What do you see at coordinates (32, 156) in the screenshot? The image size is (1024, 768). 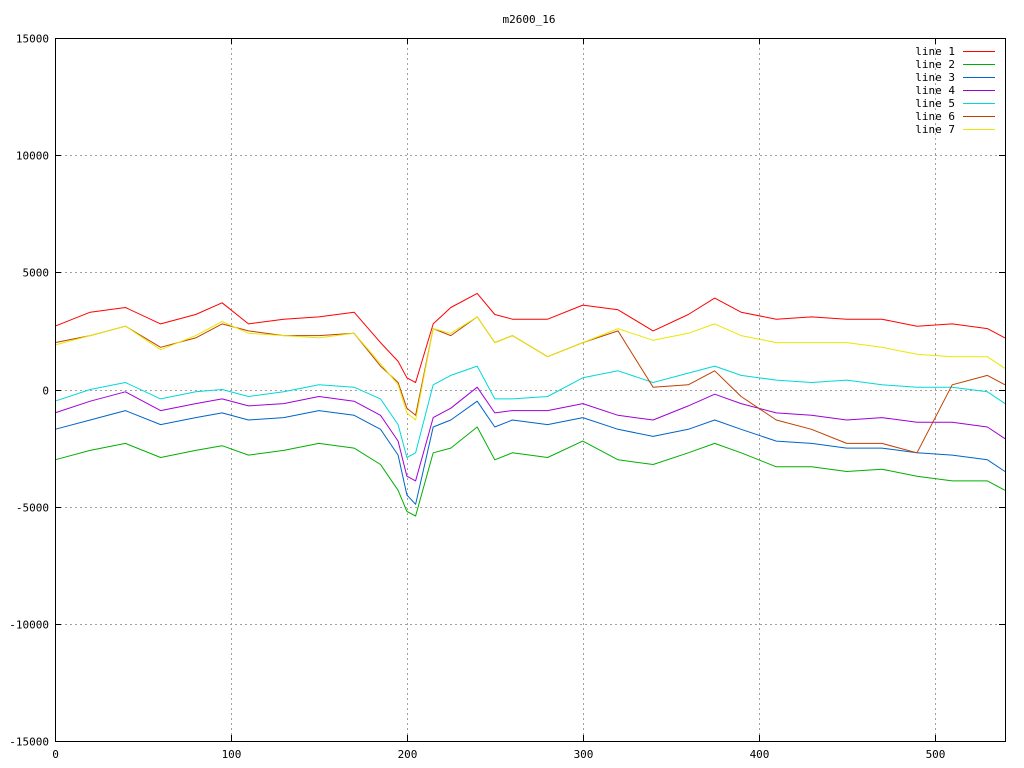 I see `y-tick-label: 10000` at bounding box center [32, 156].